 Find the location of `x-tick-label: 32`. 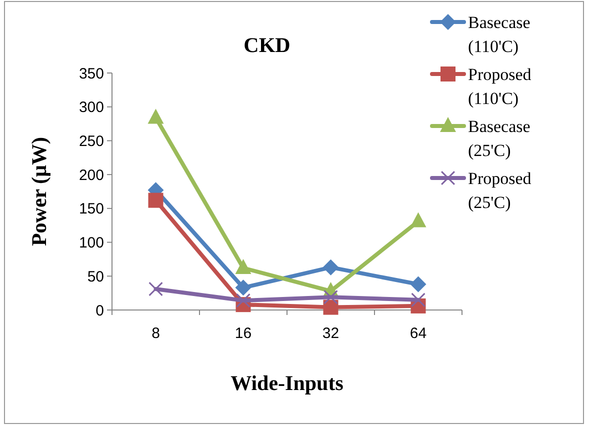

x-tick-label: 32 is located at coordinates (331, 333).